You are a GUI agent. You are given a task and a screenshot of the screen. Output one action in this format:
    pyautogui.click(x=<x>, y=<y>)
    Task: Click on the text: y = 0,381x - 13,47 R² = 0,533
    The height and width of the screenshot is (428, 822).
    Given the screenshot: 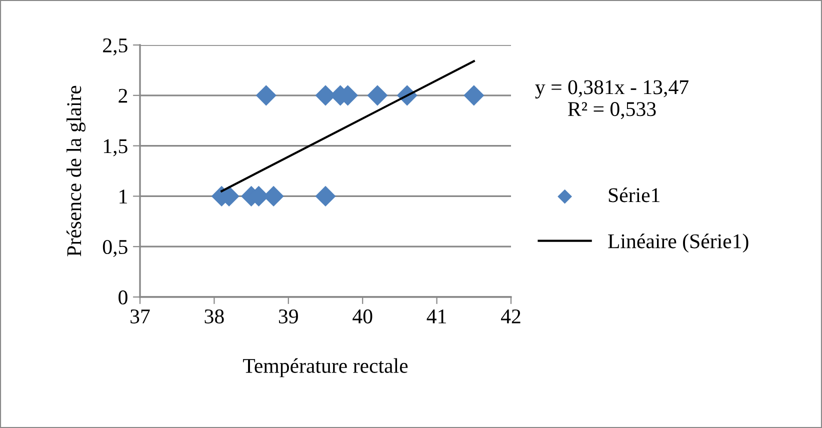 What is the action you would take?
    pyautogui.click(x=611, y=100)
    